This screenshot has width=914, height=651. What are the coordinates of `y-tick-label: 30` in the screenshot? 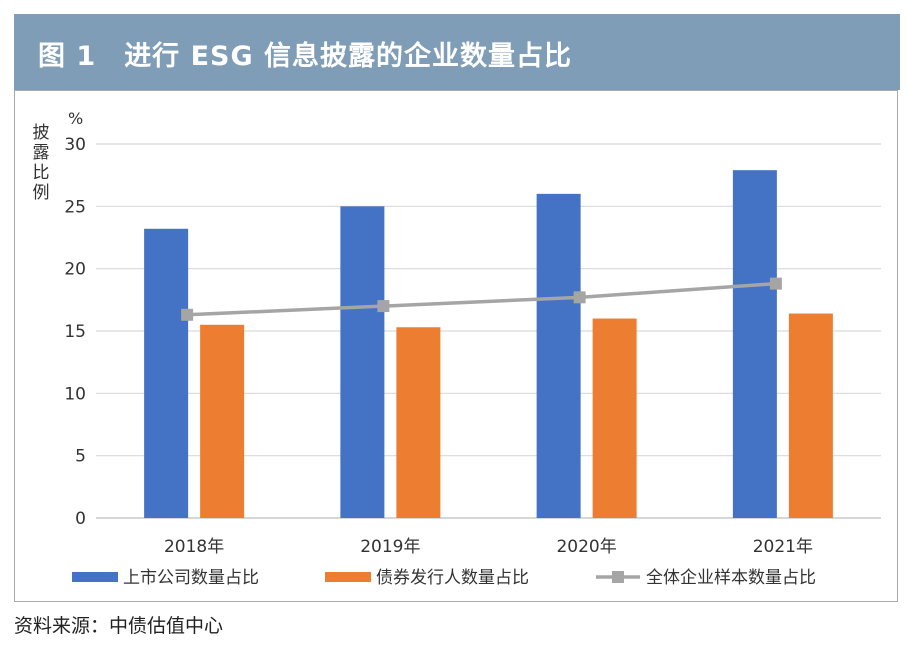 It's located at (75, 145).